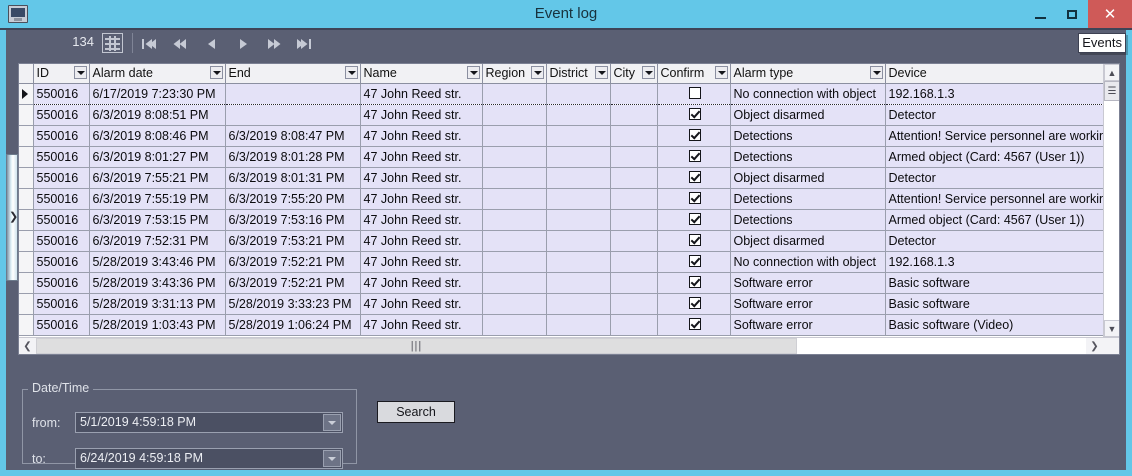  I want to click on column-header-type: Alarm type, so click(808, 74).